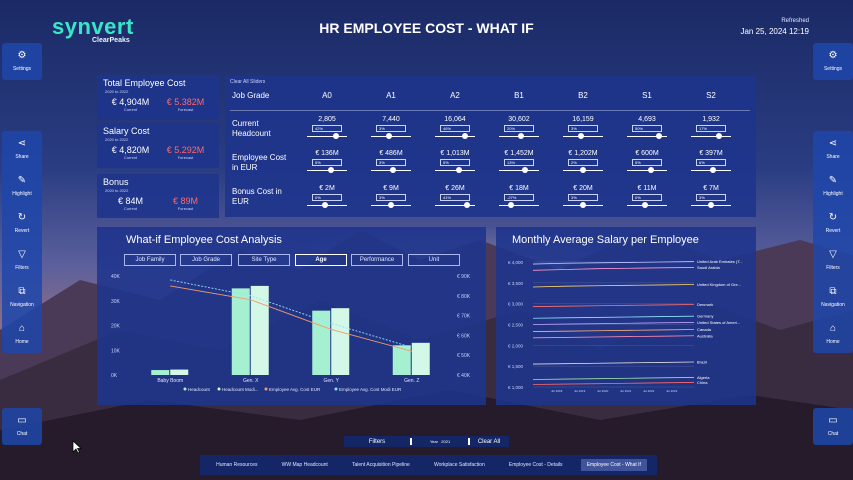 This screenshot has width=853, height=480. I want to click on percent-input: 6%, so click(711, 162).